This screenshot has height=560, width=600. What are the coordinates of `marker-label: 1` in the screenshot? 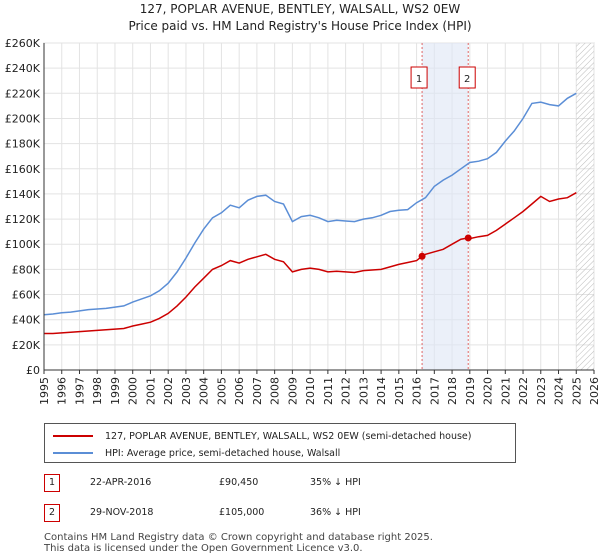 It's located at (419, 79).